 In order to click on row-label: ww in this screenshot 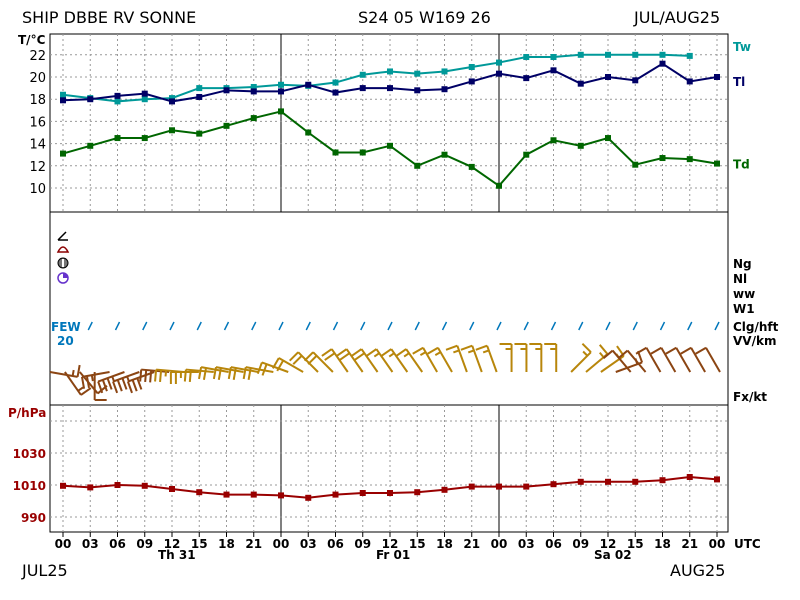, I will do `click(744, 294)`.